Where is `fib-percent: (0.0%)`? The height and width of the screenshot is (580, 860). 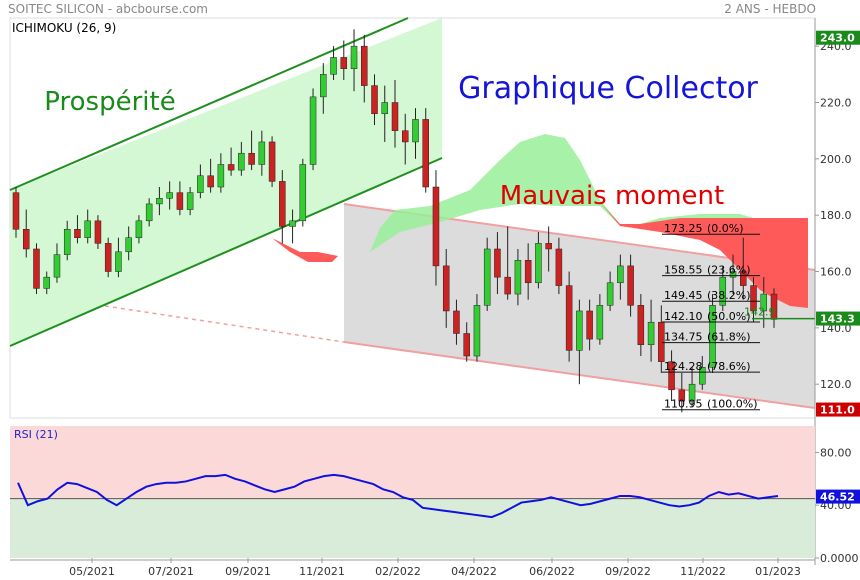 fib-percent: (0.0%) is located at coordinates (725, 228).